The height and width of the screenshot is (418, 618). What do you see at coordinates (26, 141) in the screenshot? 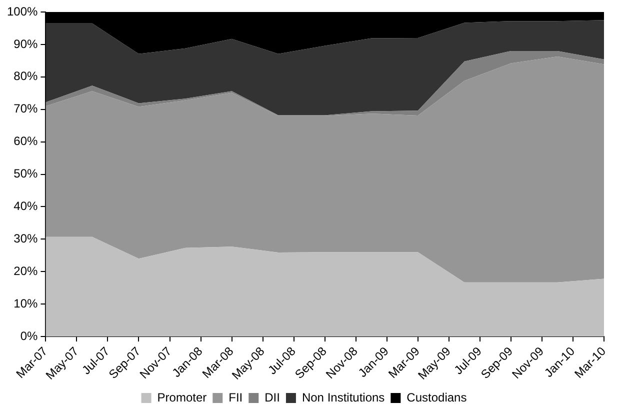
I see `y-tick-label: 60%` at bounding box center [26, 141].